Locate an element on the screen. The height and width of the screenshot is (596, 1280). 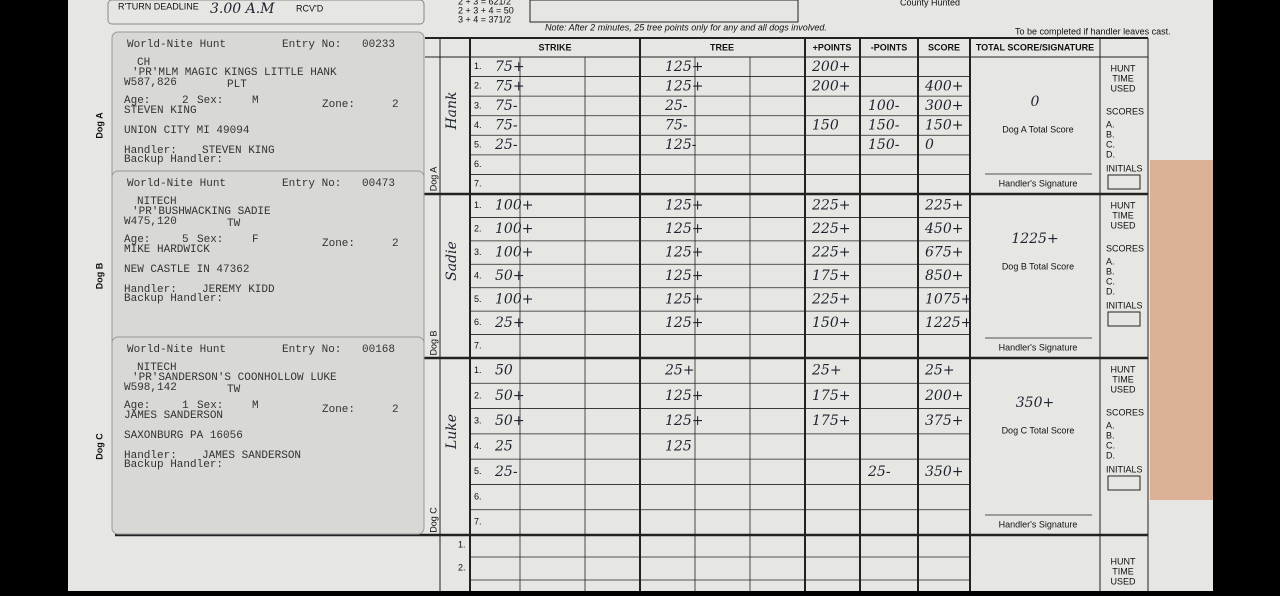
side-label: D. is located at coordinates (1110, 455).